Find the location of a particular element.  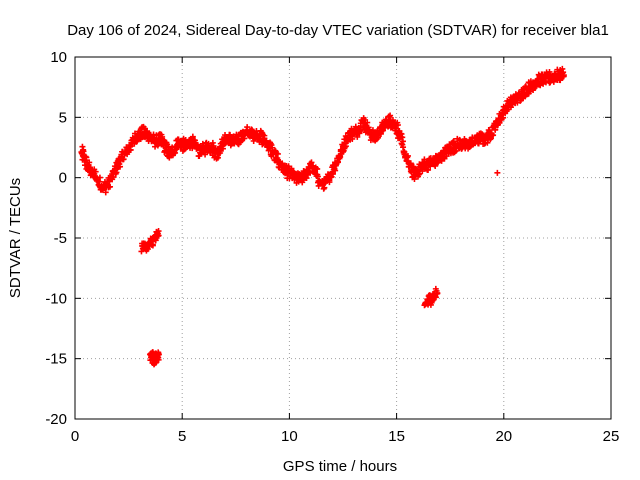

y-axis-label: SDTVAR / TECUs is located at coordinates (15, 238).